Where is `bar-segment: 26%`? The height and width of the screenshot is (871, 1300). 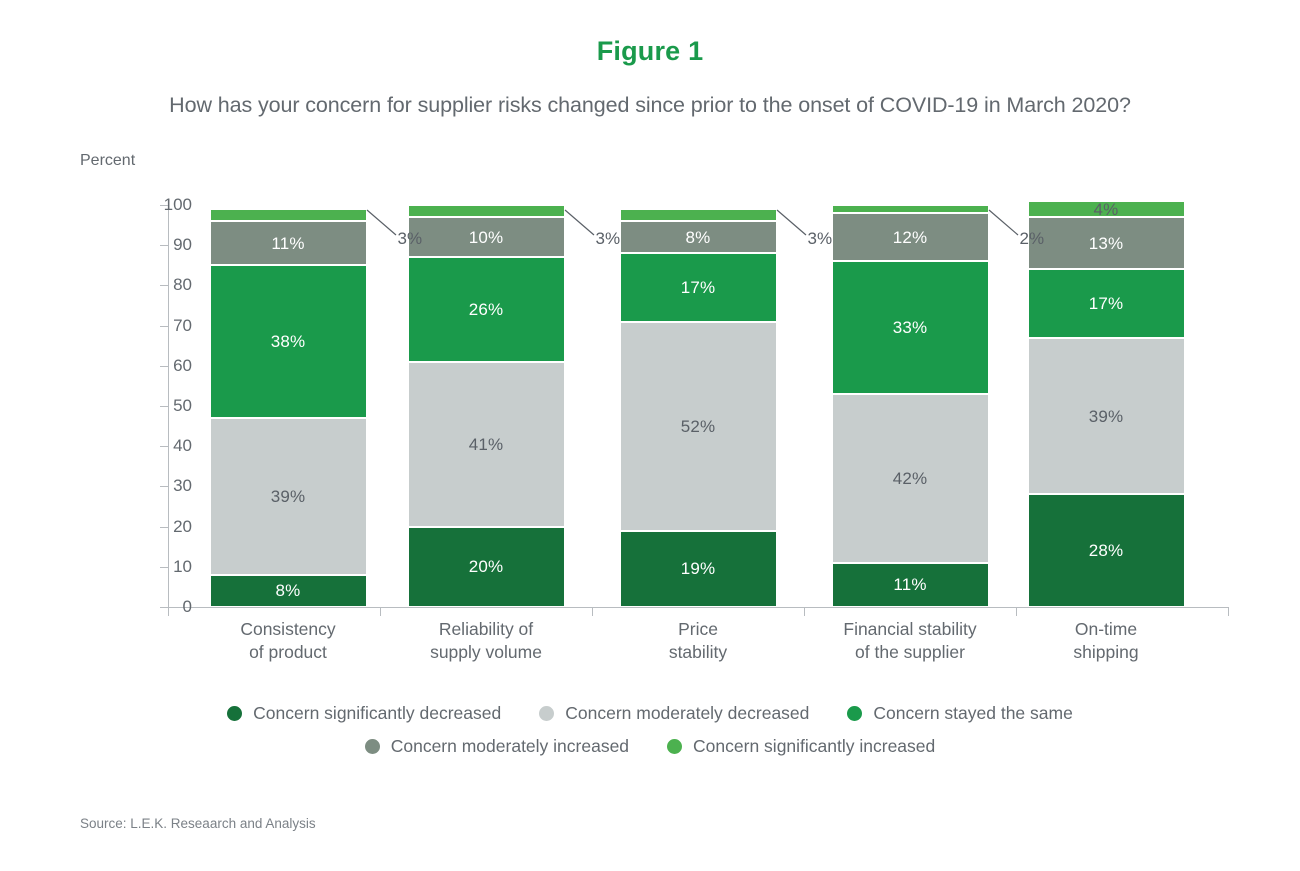 bar-segment: 26% is located at coordinates (486, 309).